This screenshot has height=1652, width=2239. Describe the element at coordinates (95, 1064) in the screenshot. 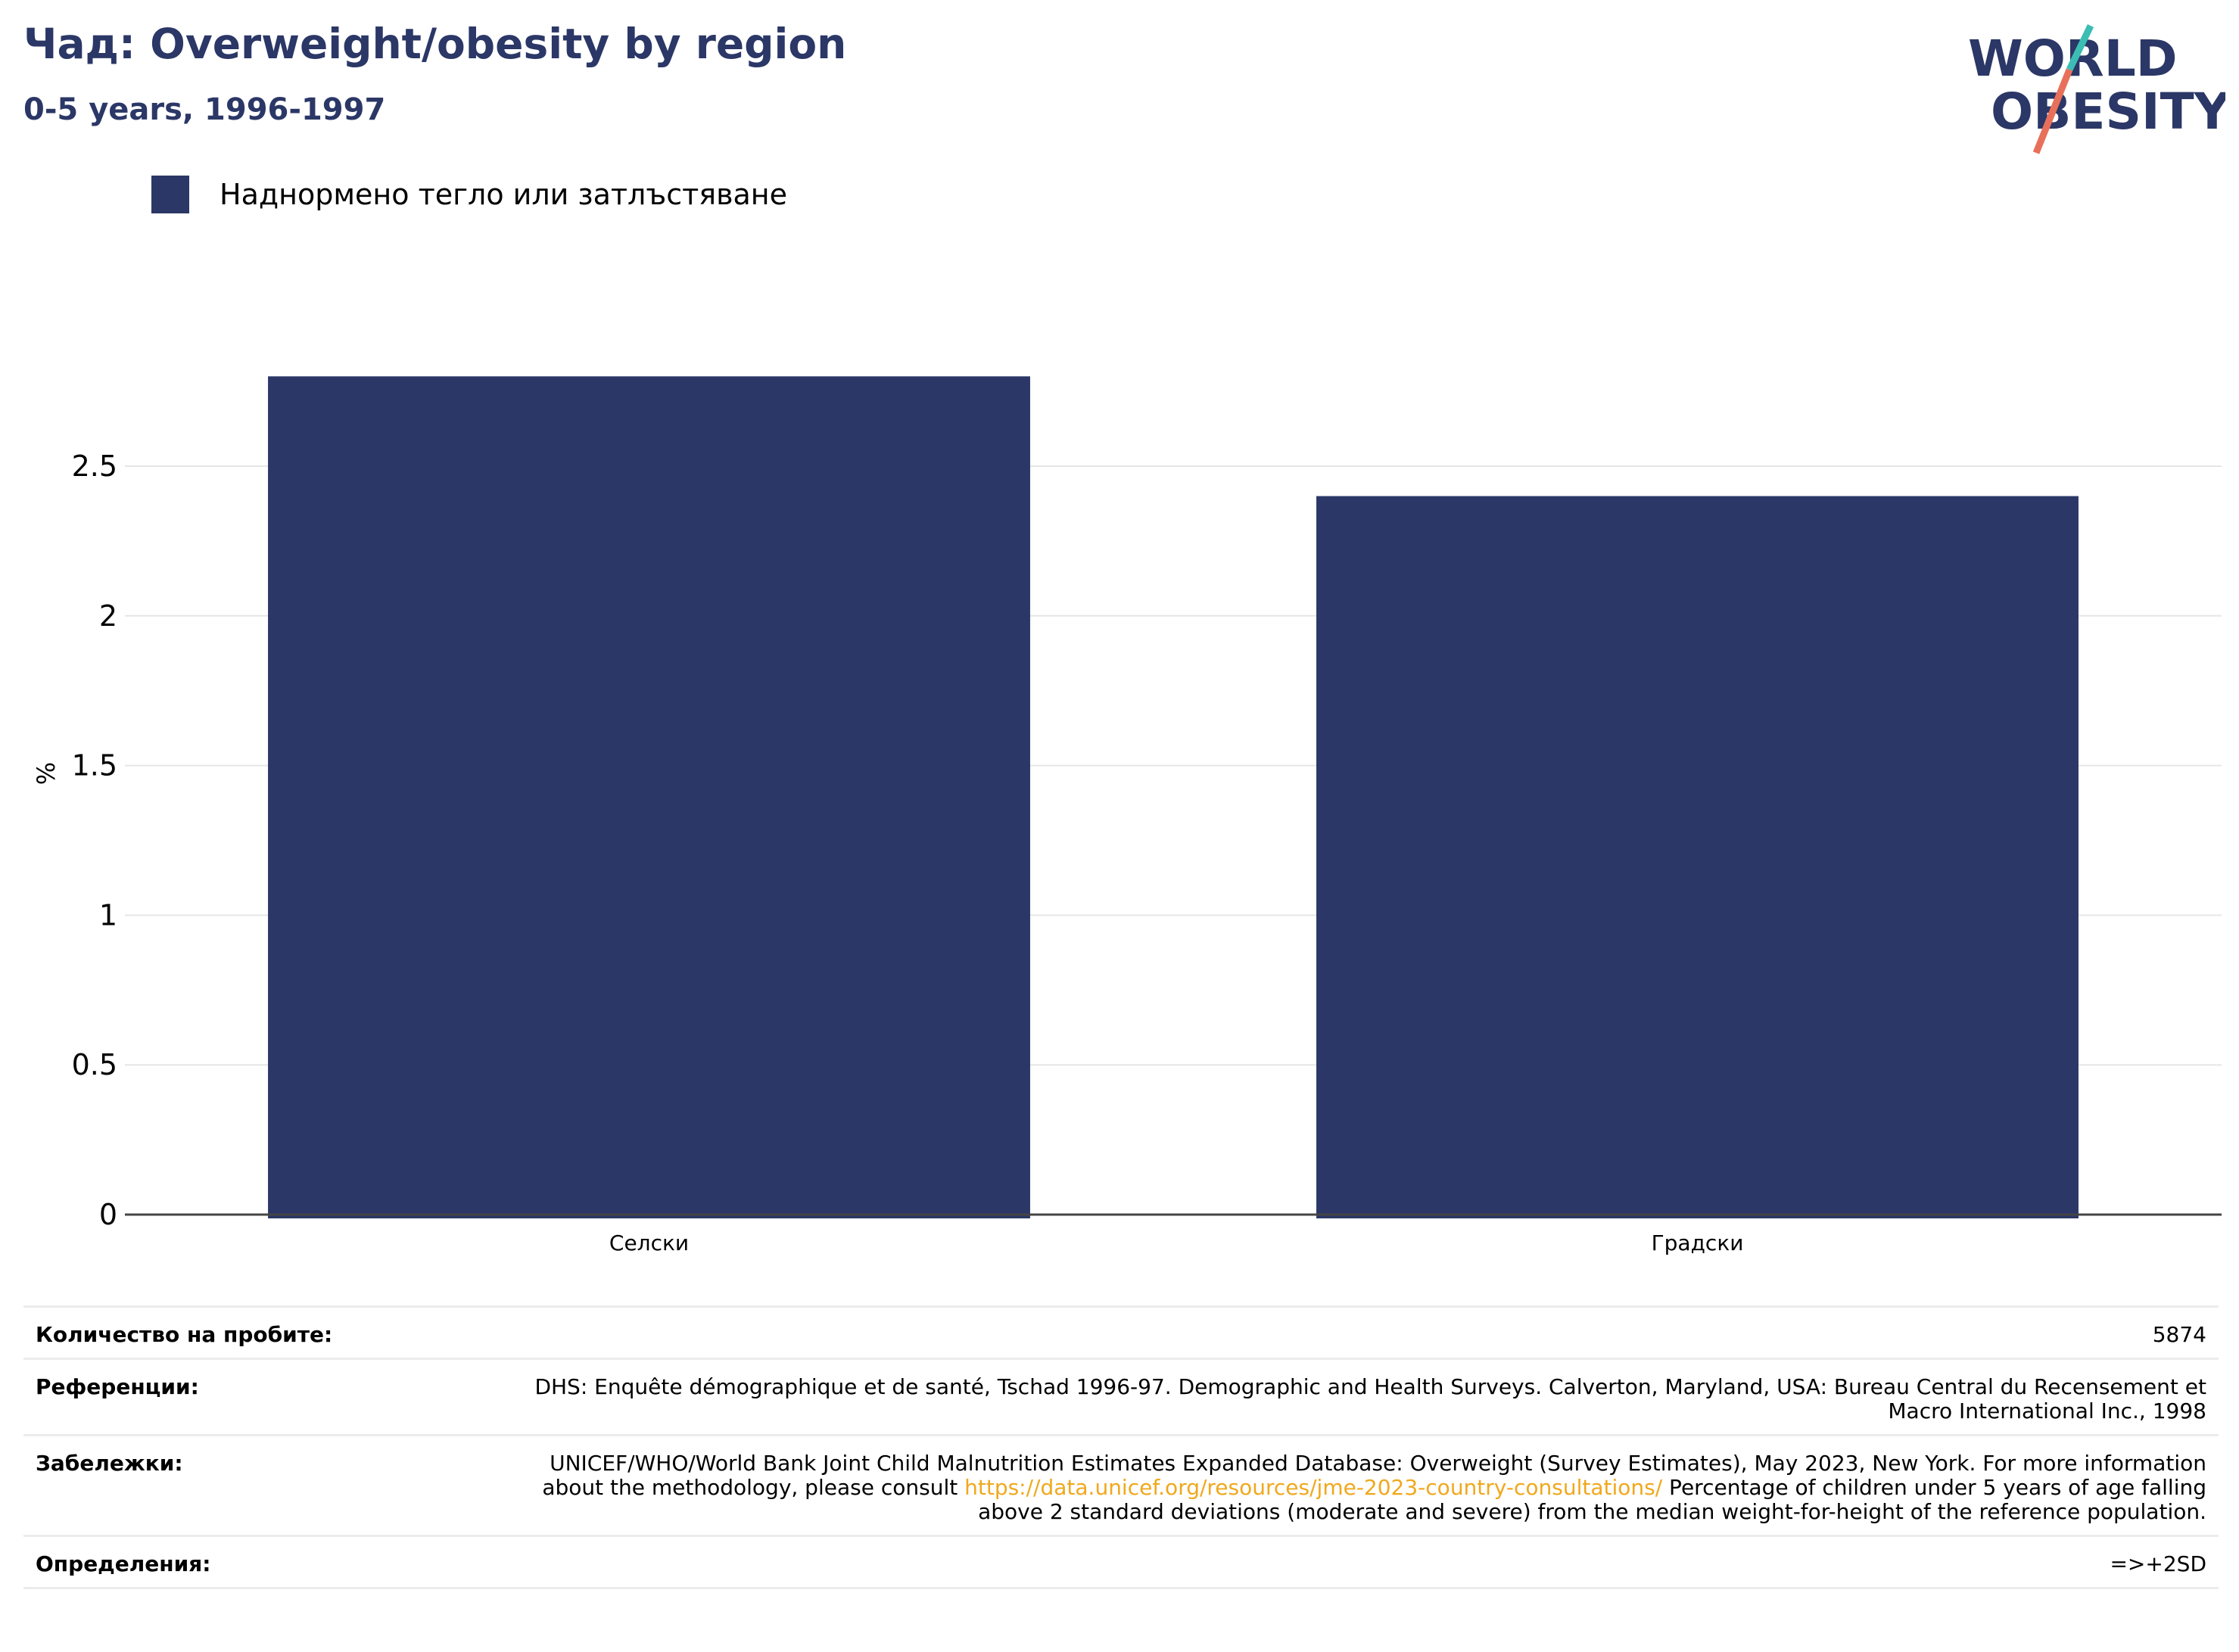

I see `y-tick-label: 0.5` at that location.